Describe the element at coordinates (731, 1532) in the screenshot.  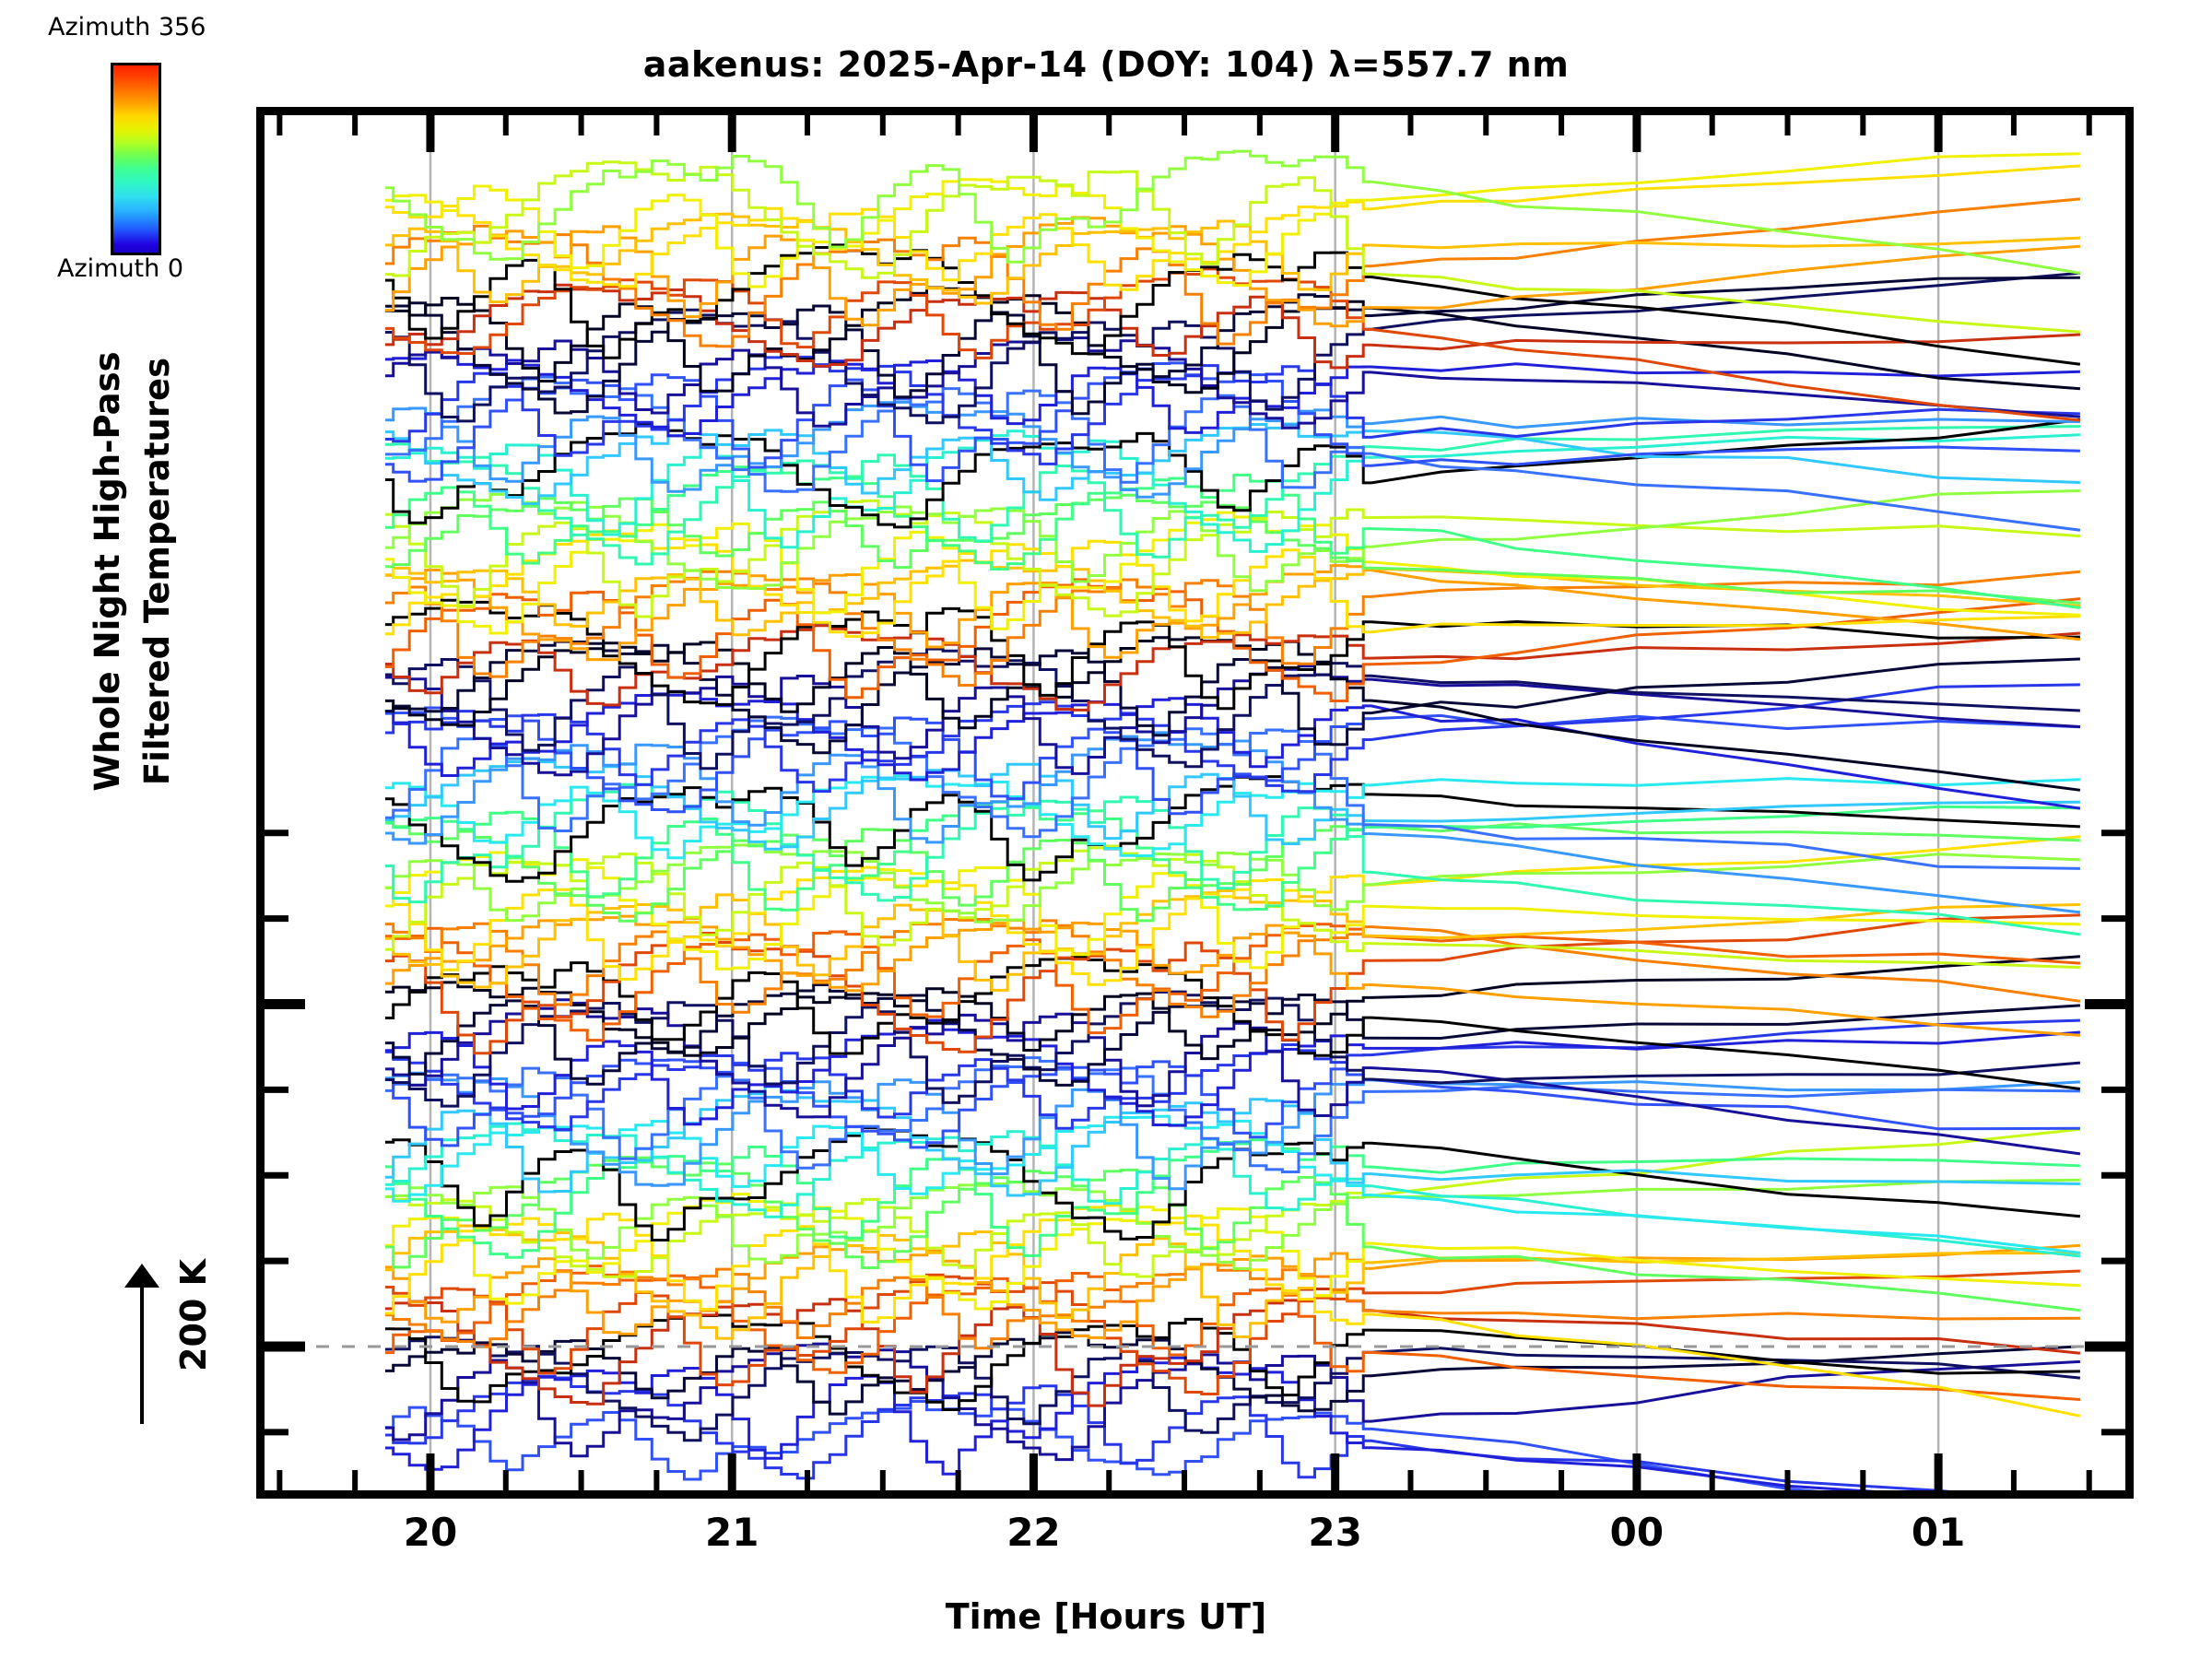
I see `x-tick-label: 21` at that location.